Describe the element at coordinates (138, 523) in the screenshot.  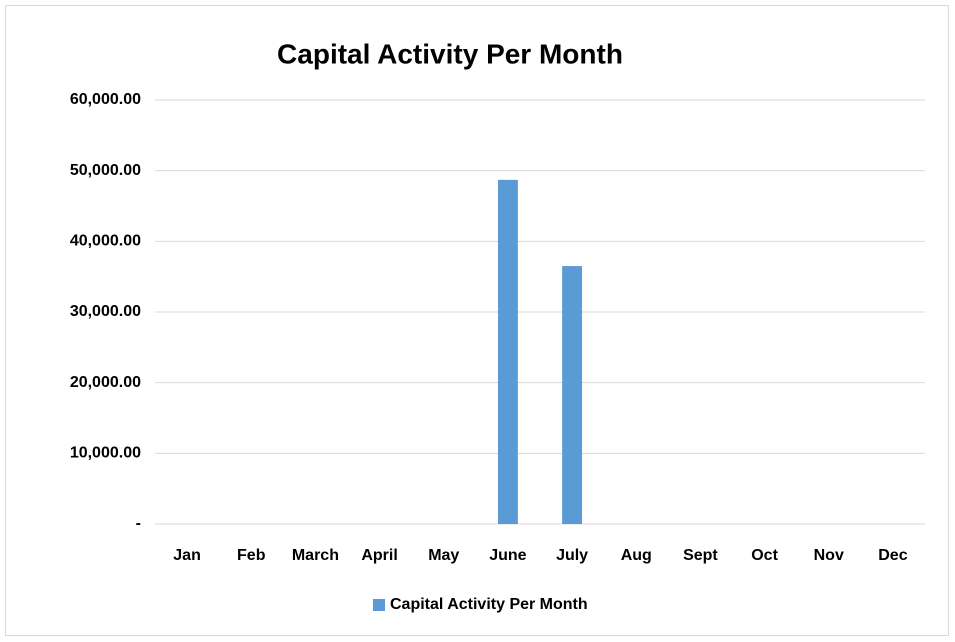
I see `y-tick-label: -` at that location.